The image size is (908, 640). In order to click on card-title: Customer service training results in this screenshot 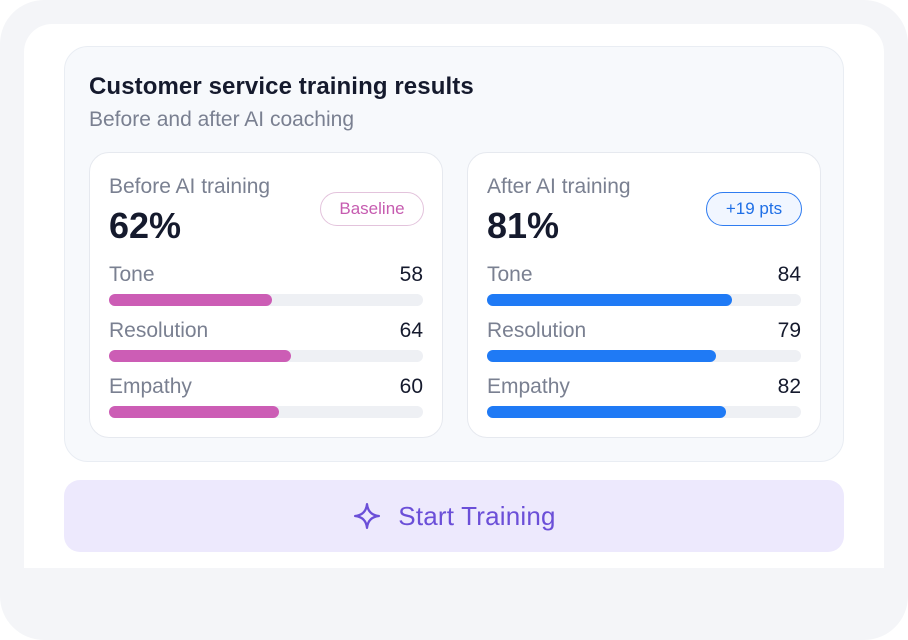, I will do `click(281, 86)`.